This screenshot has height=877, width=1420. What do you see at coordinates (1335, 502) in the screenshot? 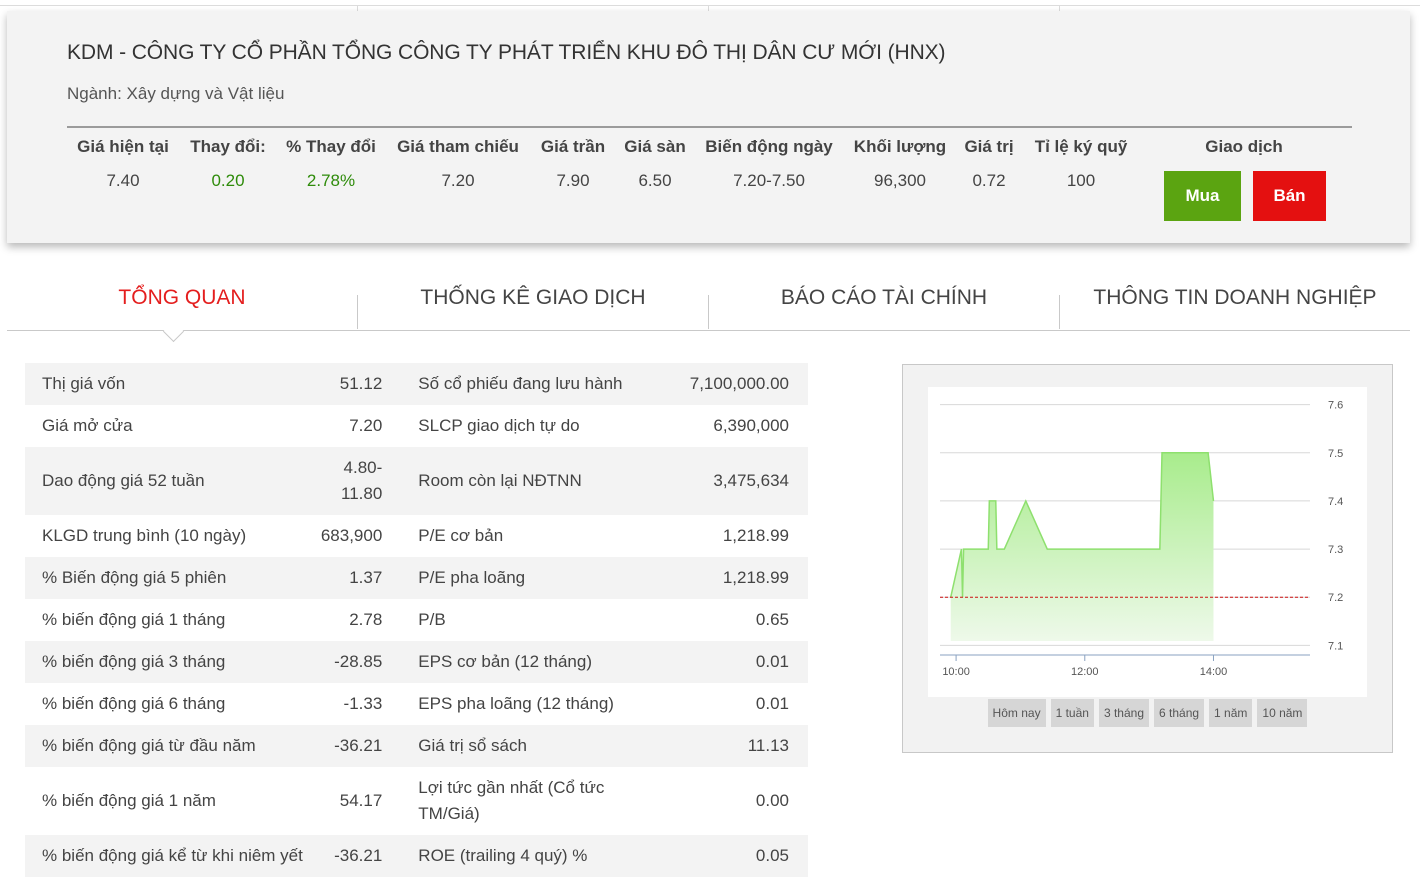
I see `y-tick-label: 7.4` at bounding box center [1335, 502].